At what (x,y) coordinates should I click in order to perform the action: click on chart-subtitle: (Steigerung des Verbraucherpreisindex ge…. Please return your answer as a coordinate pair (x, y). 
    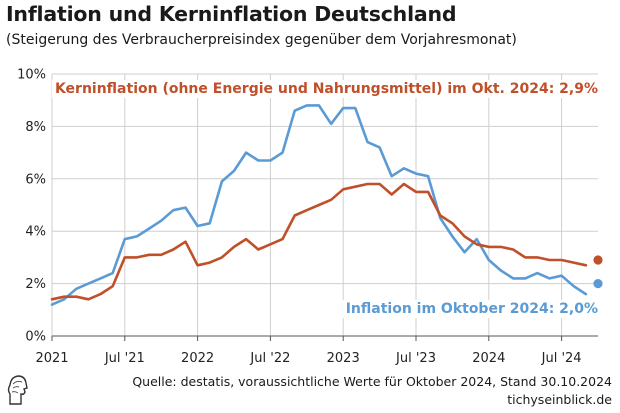
    Looking at the image, I should click on (261, 40).